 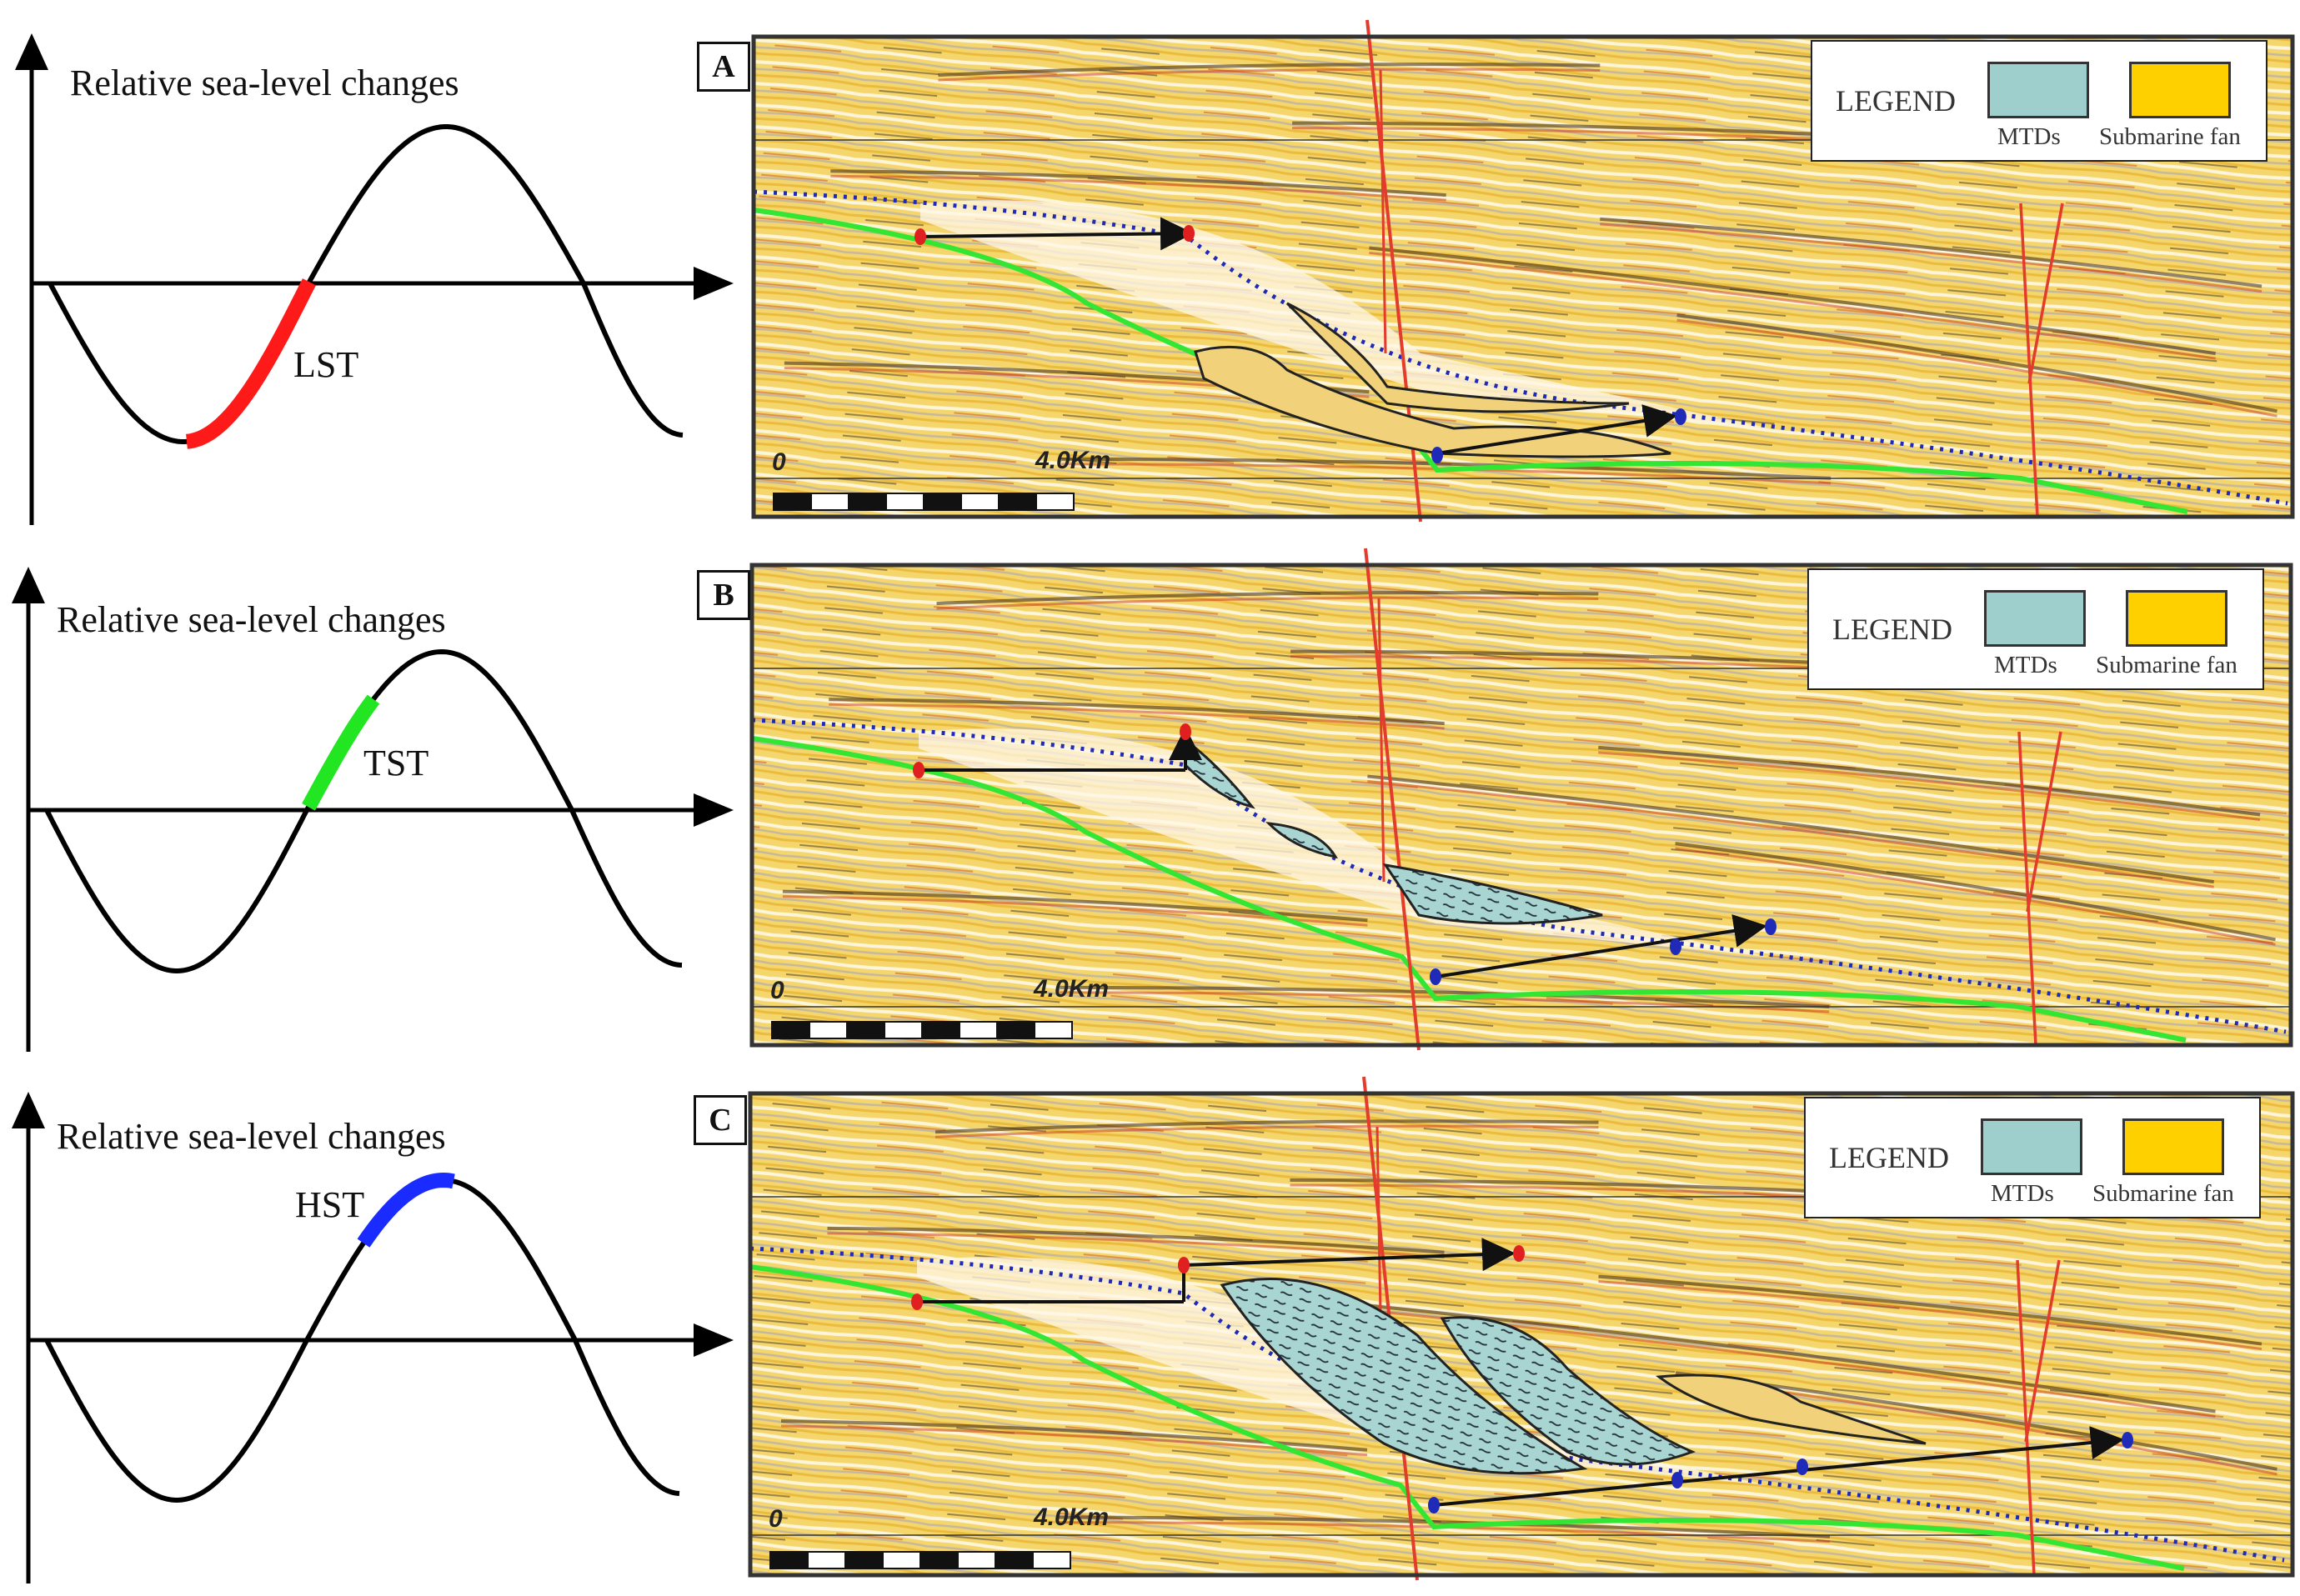 I want to click on stage-segment-hst, so click(x=406, y=1210).